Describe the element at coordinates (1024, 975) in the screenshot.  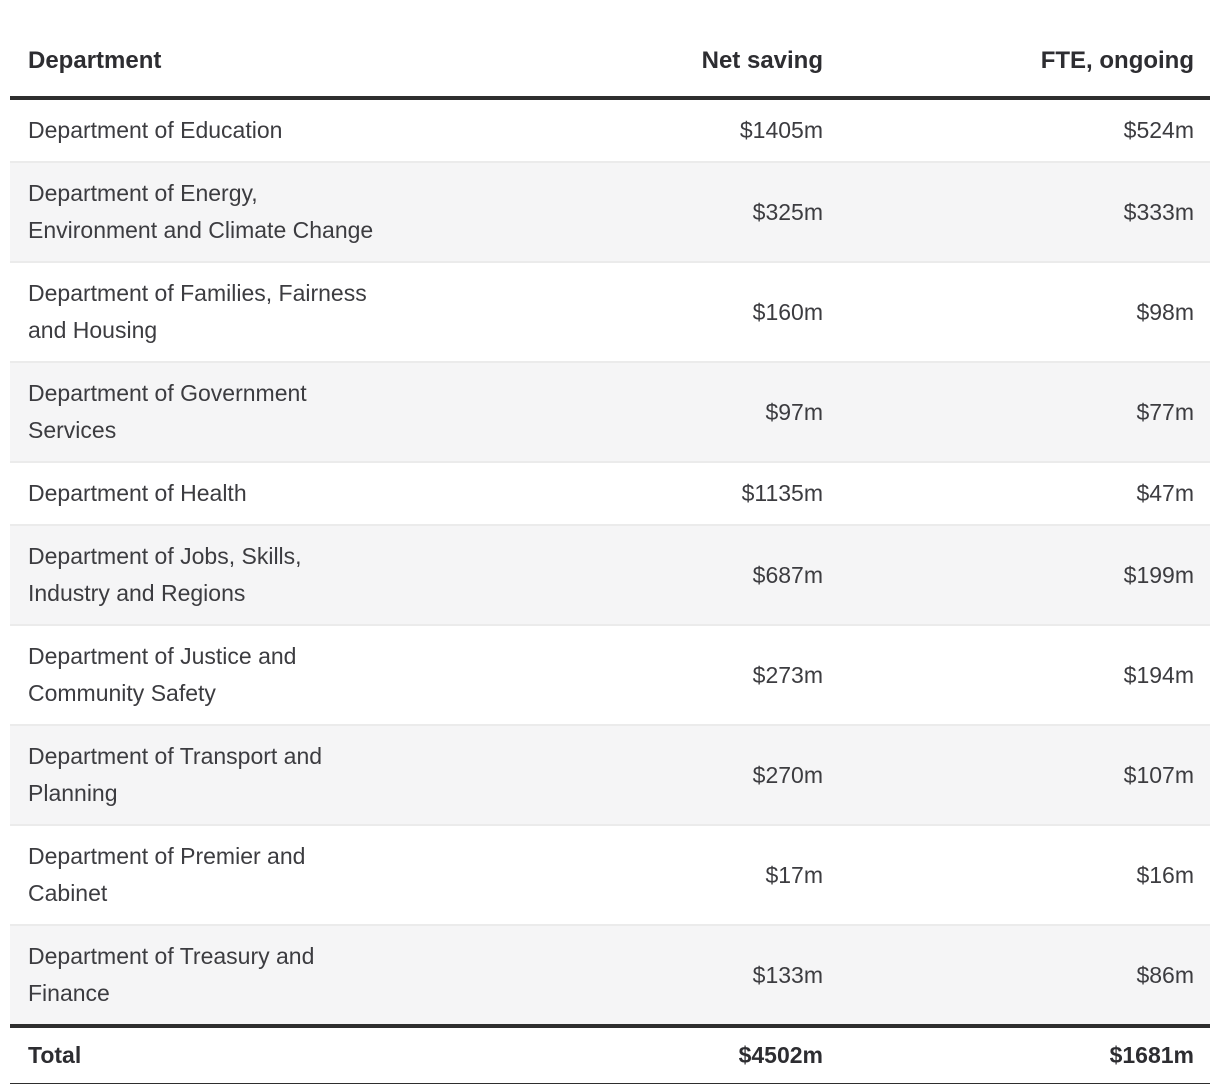
I see `fte-ongoing-cell: $86m` at that location.